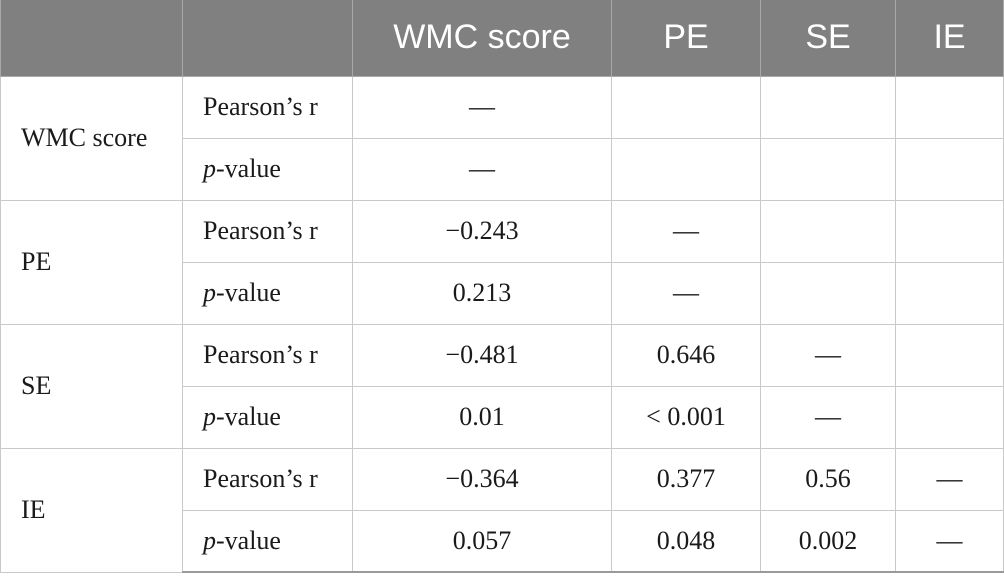 The image size is (1004, 588). I want to click on value-cell: 0.646, so click(686, 355).